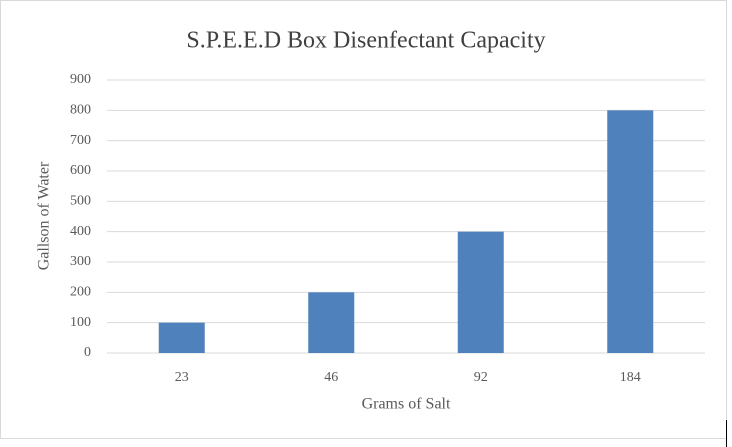  What do you see at coordinates (80, 170) in the screenshot?
I see `y-tick-label: 600` at bounding box center [80, 170].